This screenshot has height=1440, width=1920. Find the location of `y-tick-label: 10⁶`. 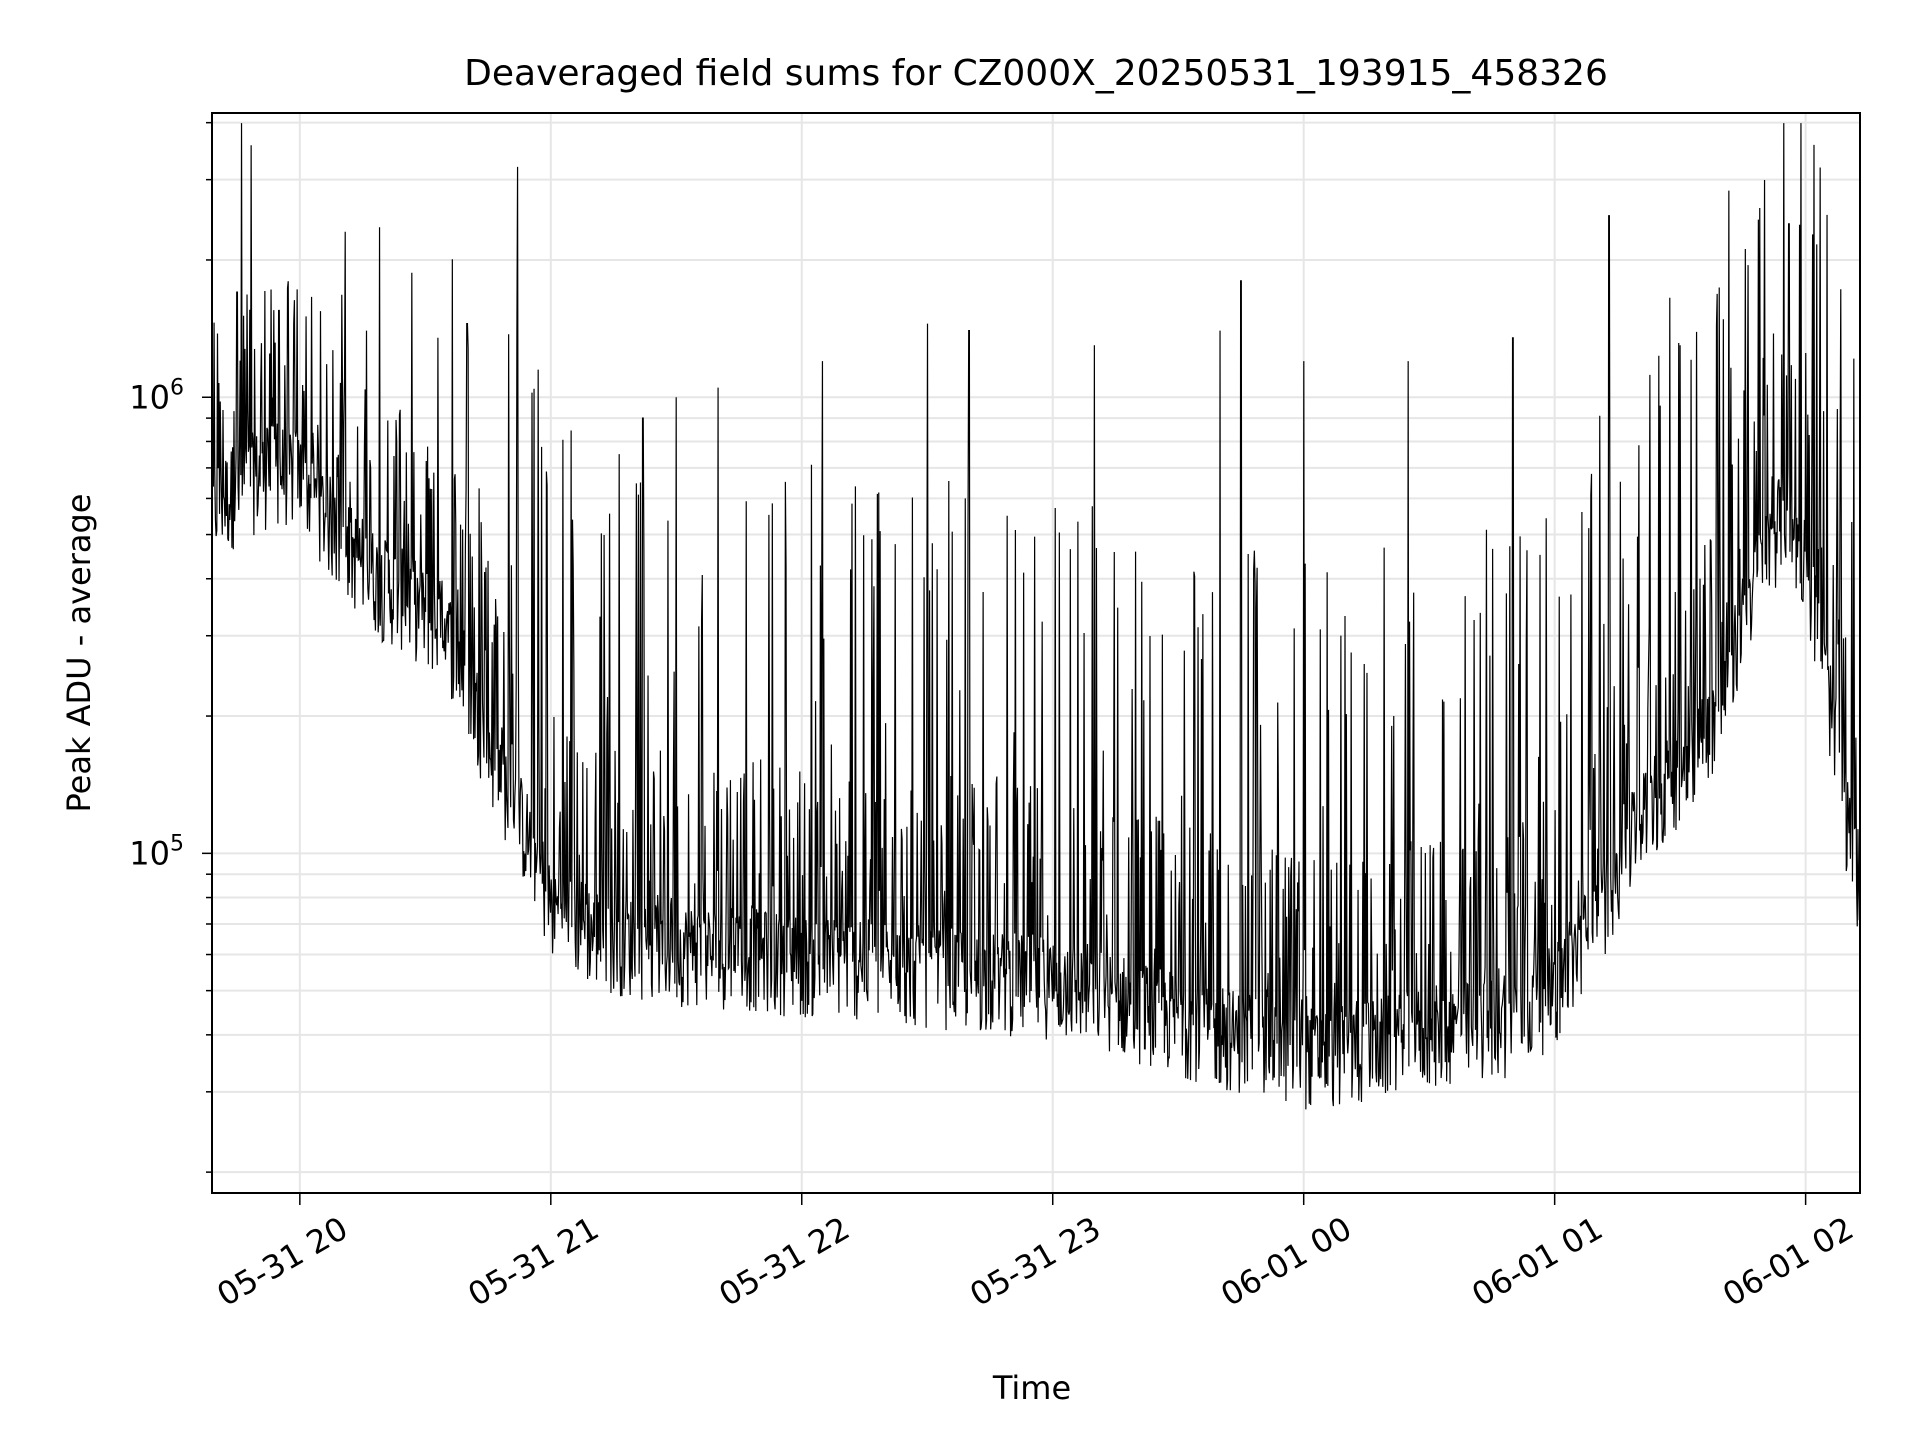

y-tick-label: 10⁶ is located at coordinates (156, 395).